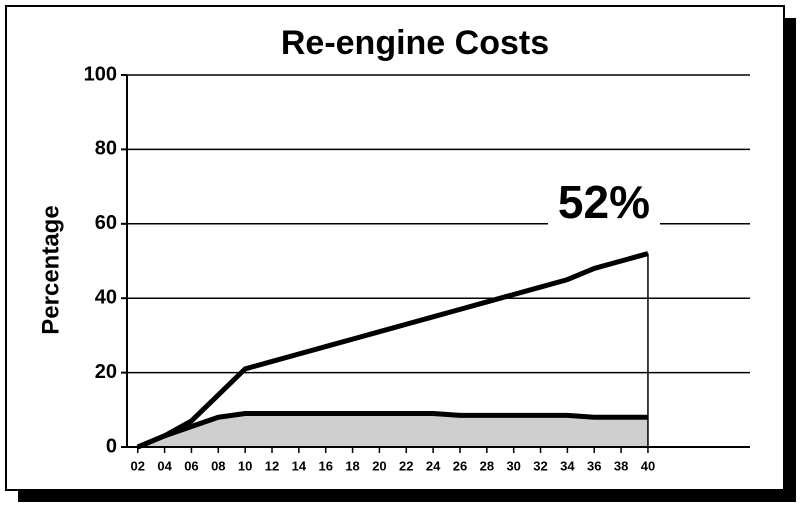 The width and height of the screenshot is (800, 513). I want to click on chart-title: Re-engine Costs, so click(415, 43).